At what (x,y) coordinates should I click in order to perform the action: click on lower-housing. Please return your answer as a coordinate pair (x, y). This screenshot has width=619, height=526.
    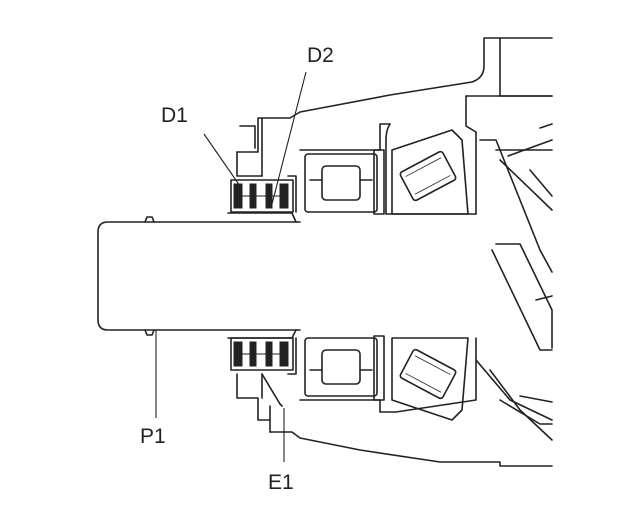
    Looking at the image, I should click on (394, 402).